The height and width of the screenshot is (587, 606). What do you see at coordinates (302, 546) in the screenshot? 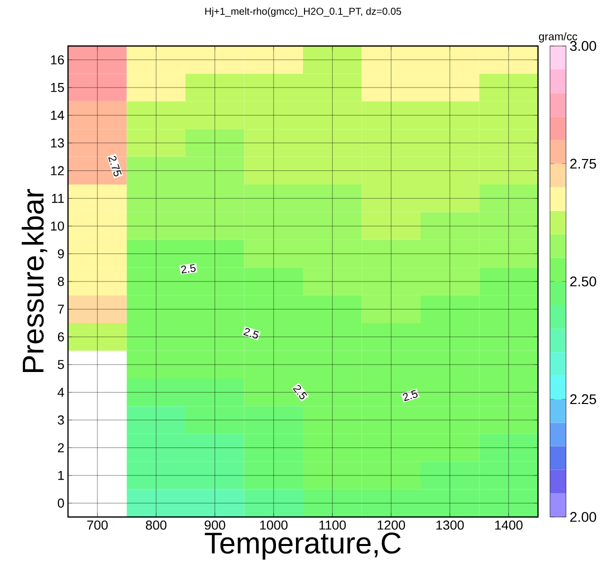
I see `x-axis-title: Temperature,C` at bounding box center [302, 546].